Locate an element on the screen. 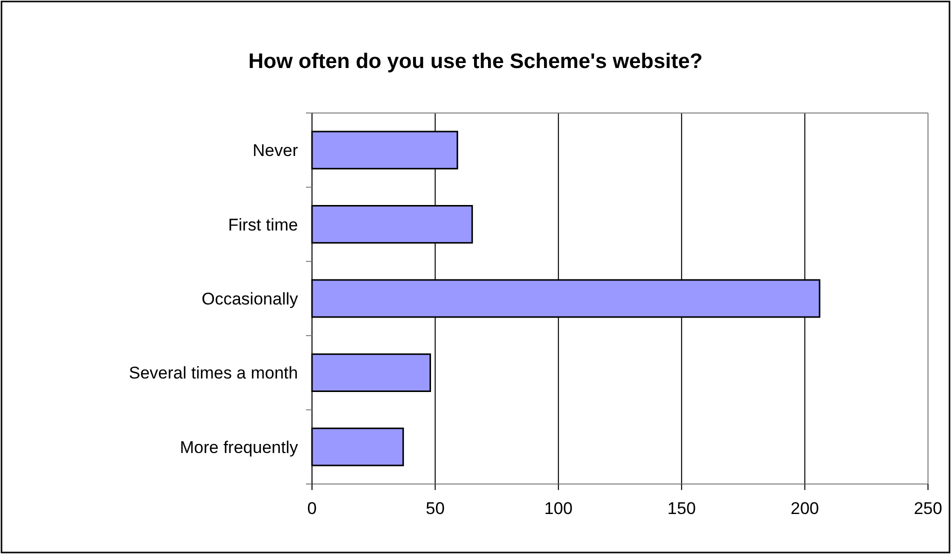 This screenshot has width=951, height=554. chart-title: How often do you use the Scheme's website? is located at coordinates (475, 61).